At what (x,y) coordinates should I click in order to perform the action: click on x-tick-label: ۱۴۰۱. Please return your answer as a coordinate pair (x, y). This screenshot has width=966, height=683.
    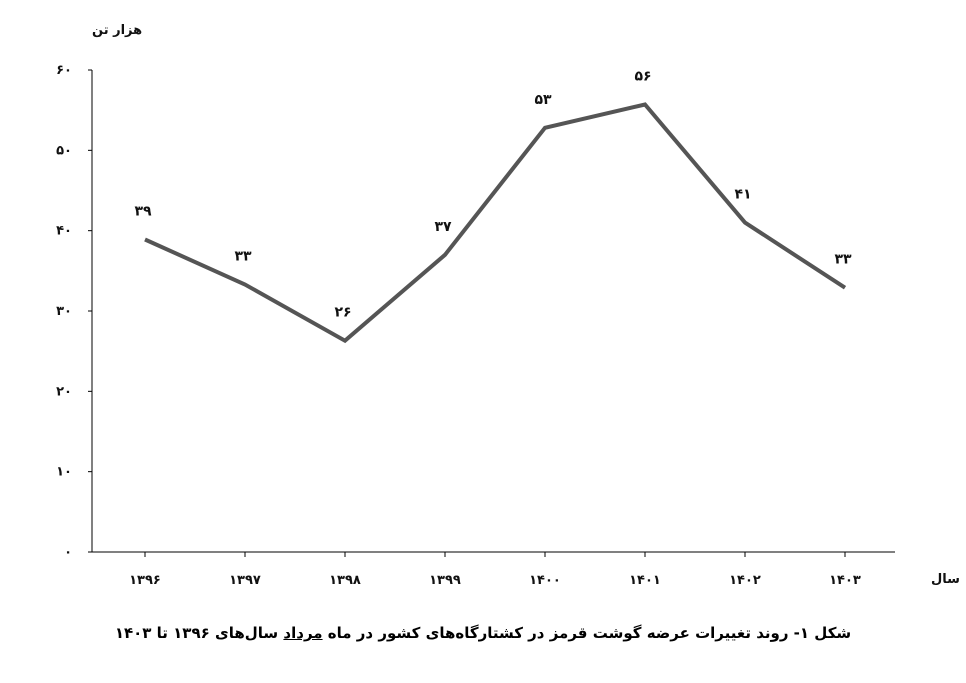
    Looking at the image, I should click on (645, 580).